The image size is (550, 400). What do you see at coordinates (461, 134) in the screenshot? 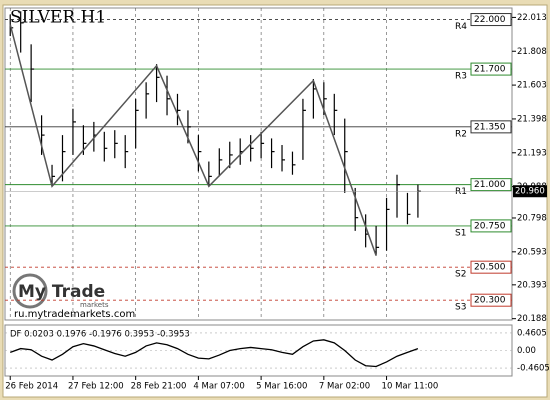
I see `level-name: R2` at bounding box center [461, 134].